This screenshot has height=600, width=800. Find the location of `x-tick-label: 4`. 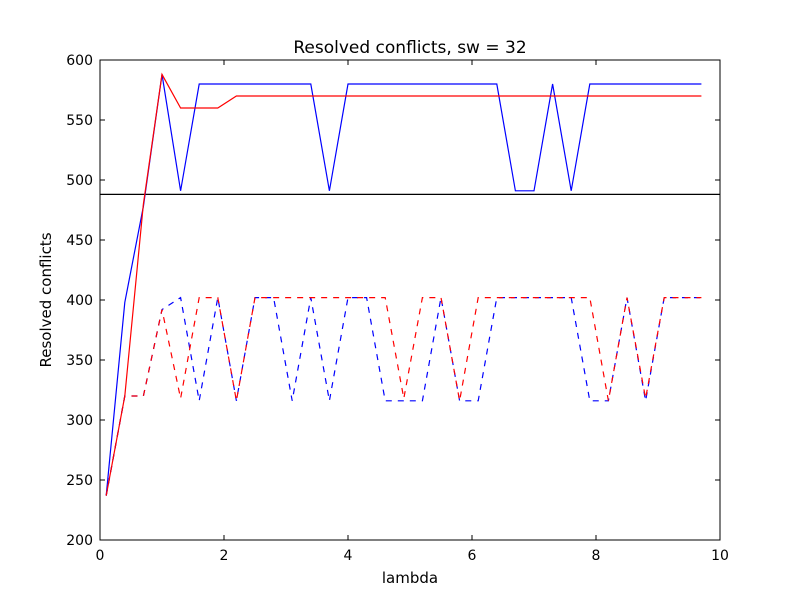

x-tick-label: 4 is located at coordinates (348, 556).